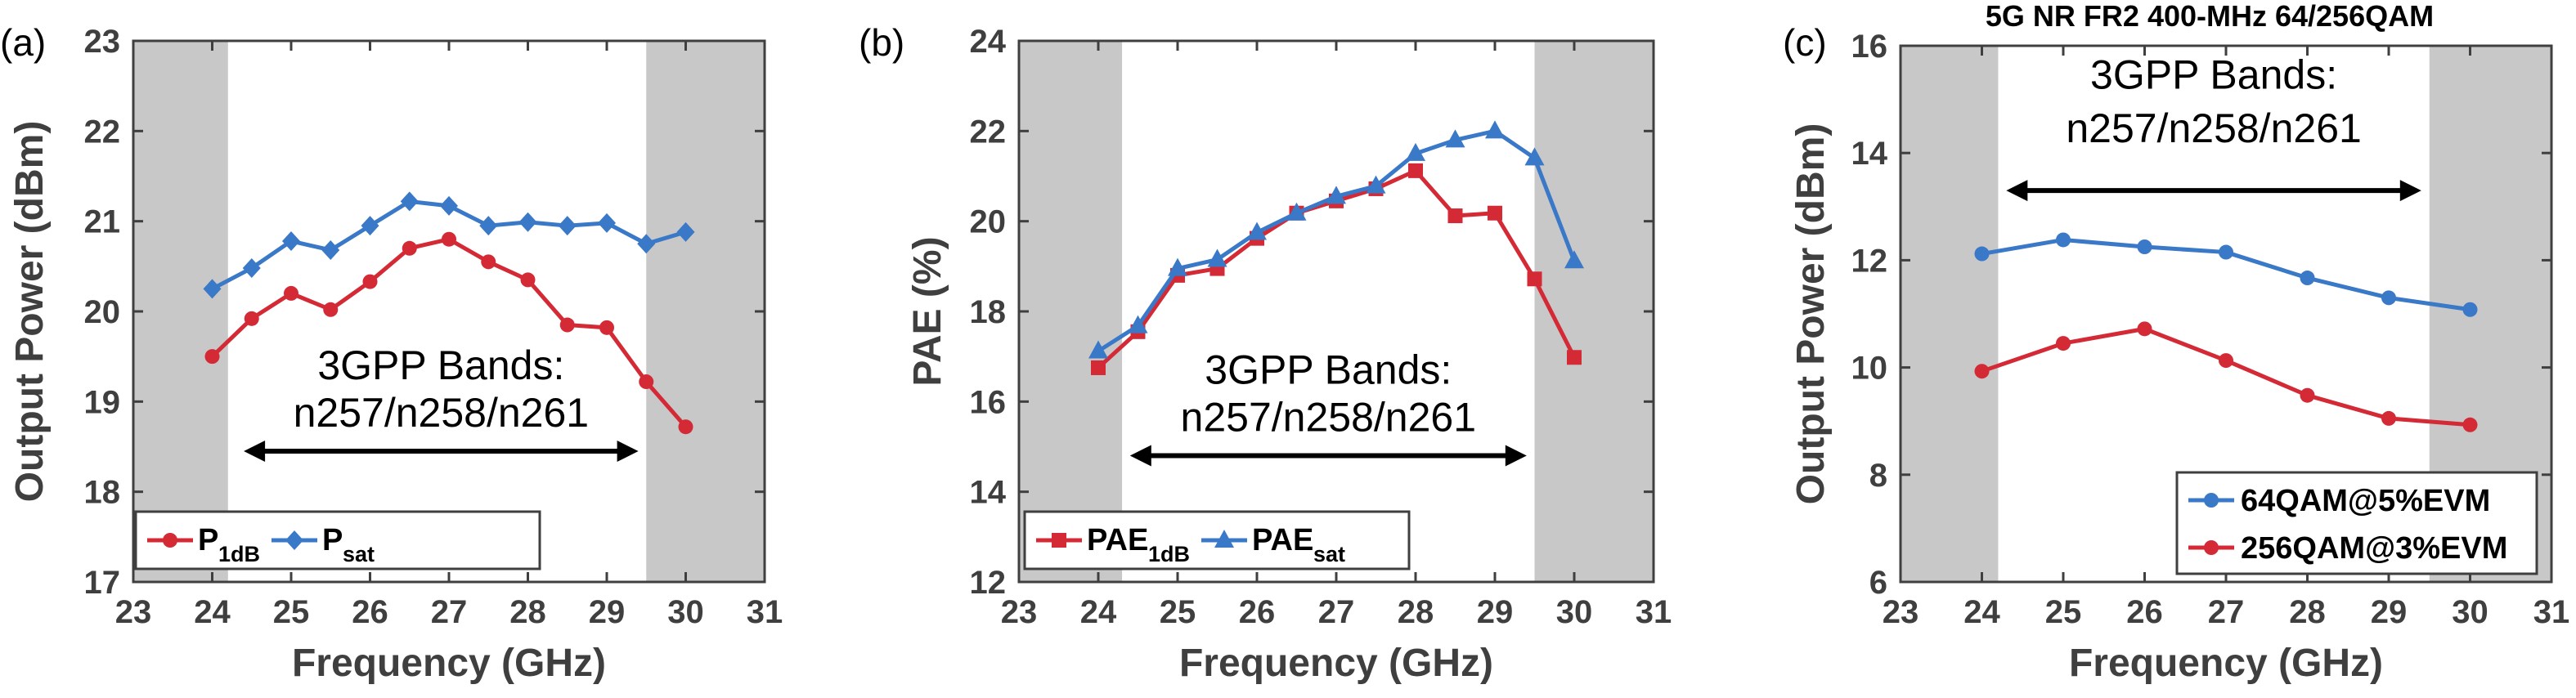 The height and width of the screenshot is (698, 2576). I want to click on y-tick-label: 17, so click(103, 583).